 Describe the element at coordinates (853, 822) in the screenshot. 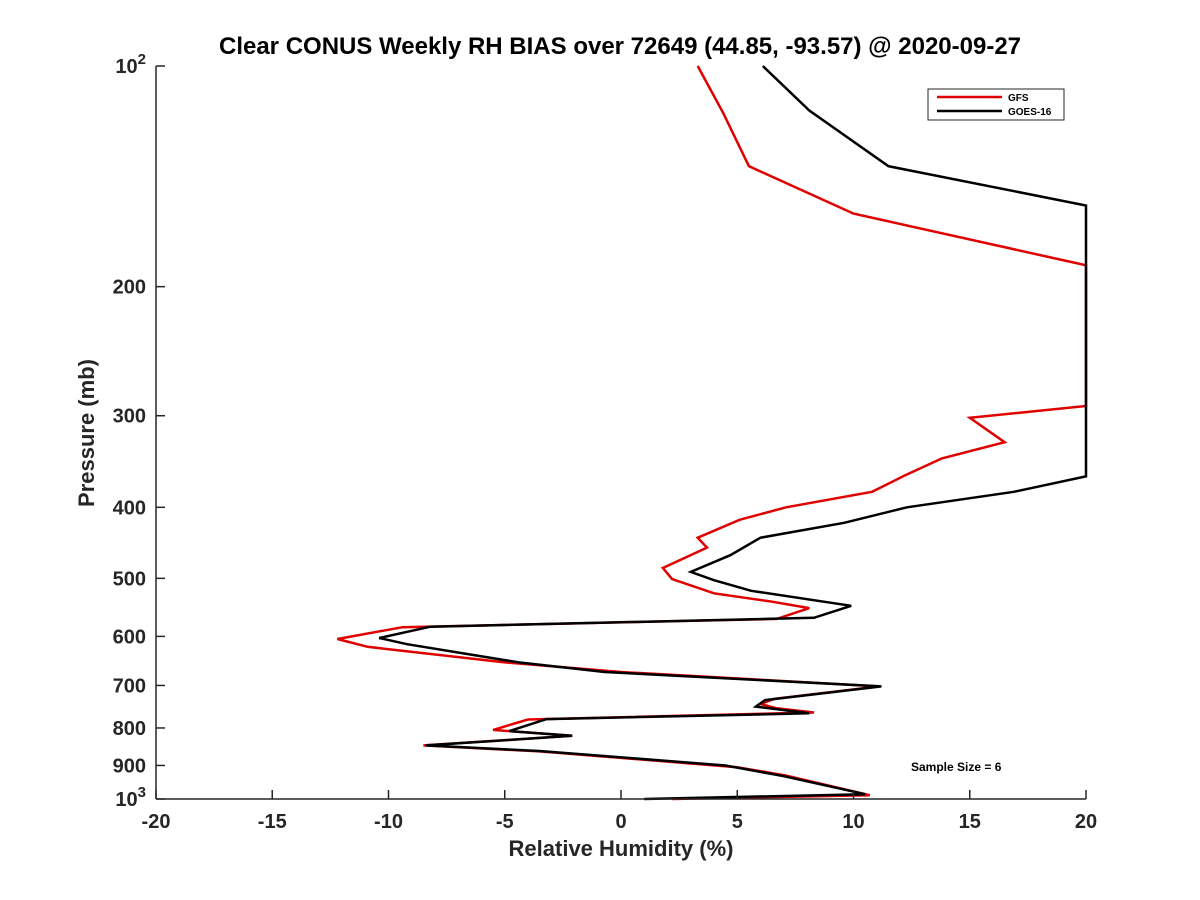

I see `x-tick-label: 10` at that location.